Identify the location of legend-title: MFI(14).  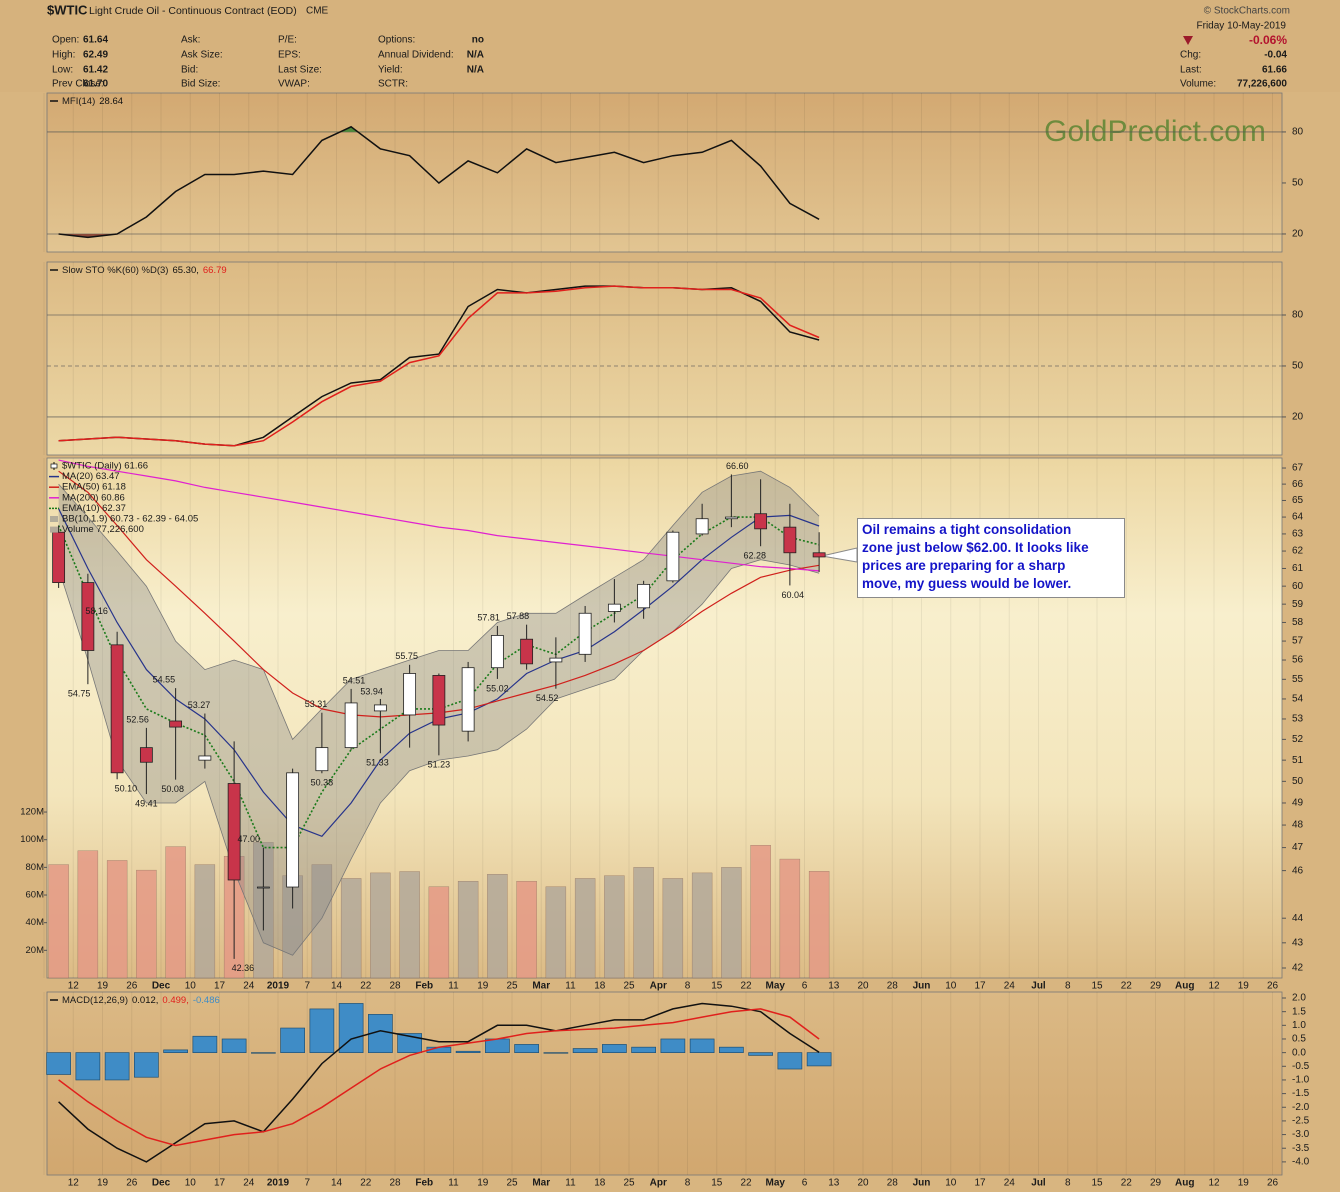
(78, 101).